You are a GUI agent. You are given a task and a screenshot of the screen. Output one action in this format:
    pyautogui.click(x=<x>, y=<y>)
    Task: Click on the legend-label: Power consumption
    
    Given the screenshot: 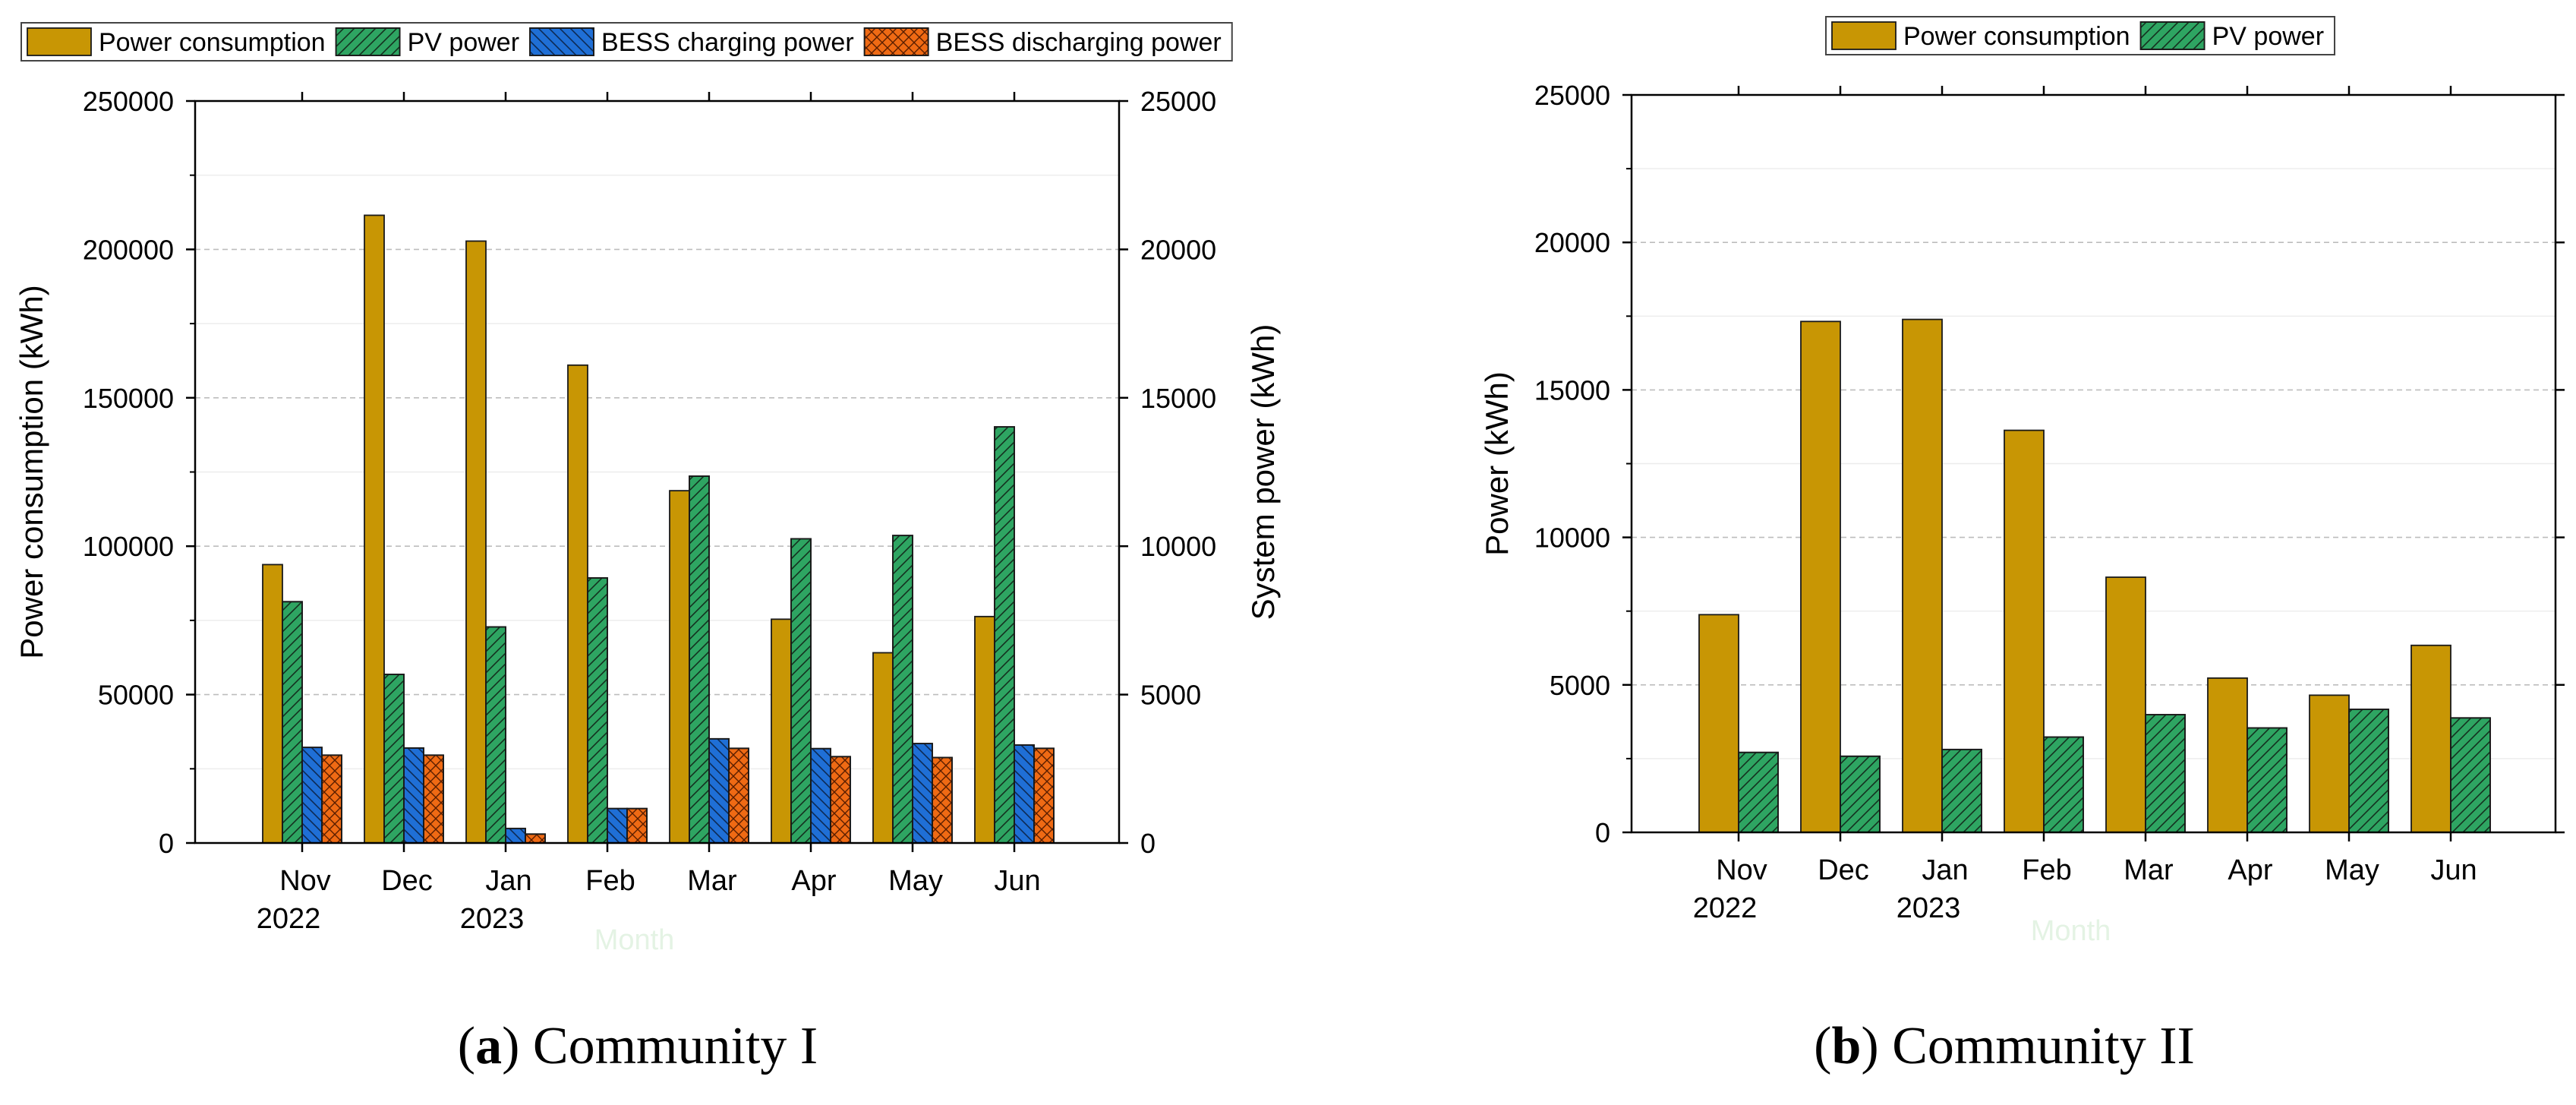 What is the action you would take?
    pyautogui.click(x=212, y=42)
    